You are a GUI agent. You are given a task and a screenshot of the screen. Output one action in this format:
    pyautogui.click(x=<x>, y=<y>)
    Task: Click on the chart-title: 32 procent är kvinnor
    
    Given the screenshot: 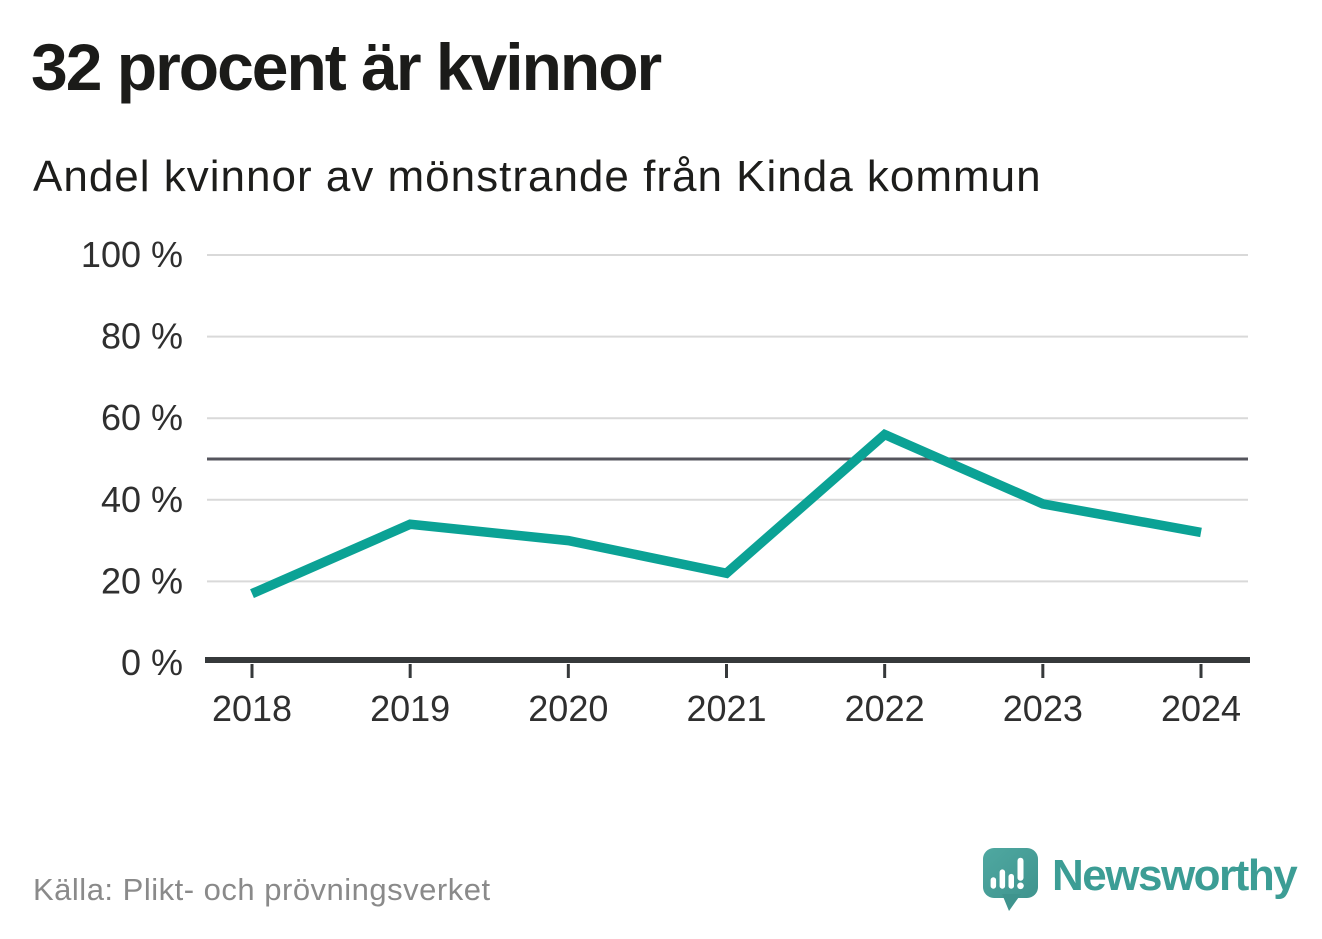 What is the action you would take?
    pyautogui.click(x=346, y=67)
    